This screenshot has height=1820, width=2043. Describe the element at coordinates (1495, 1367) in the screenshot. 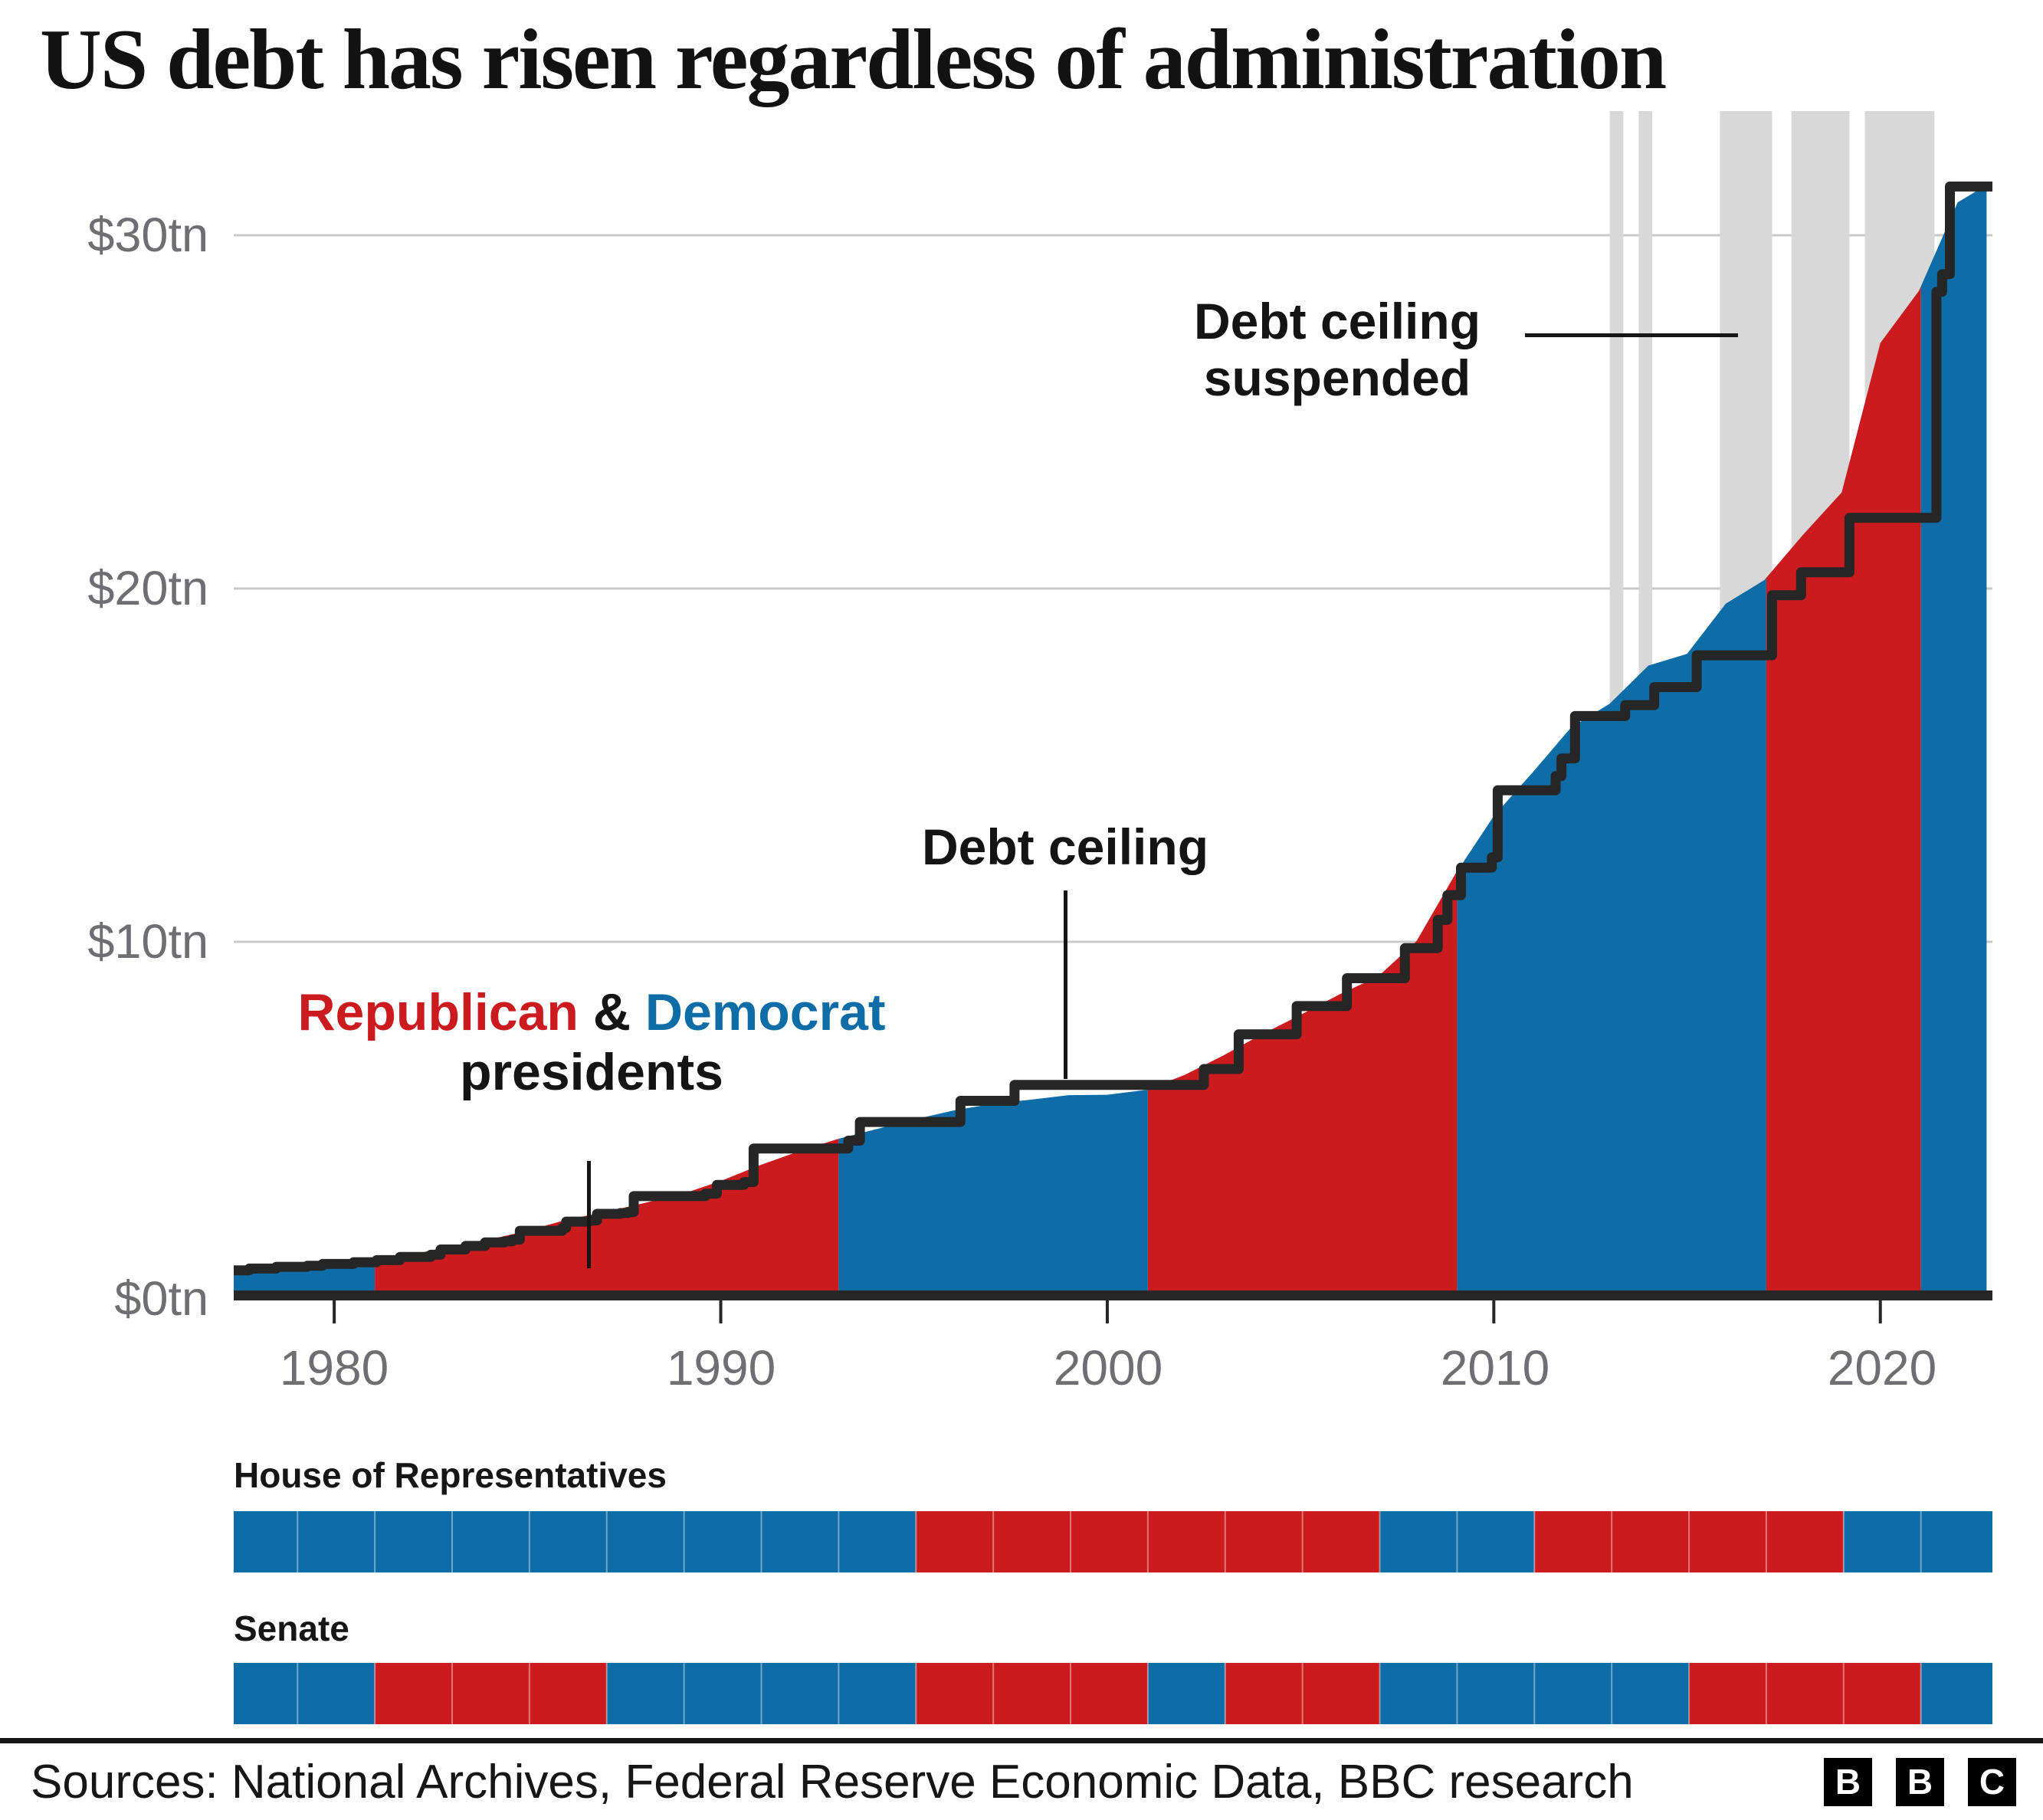

I see `x-axis-label-2010: 2010` at that location.